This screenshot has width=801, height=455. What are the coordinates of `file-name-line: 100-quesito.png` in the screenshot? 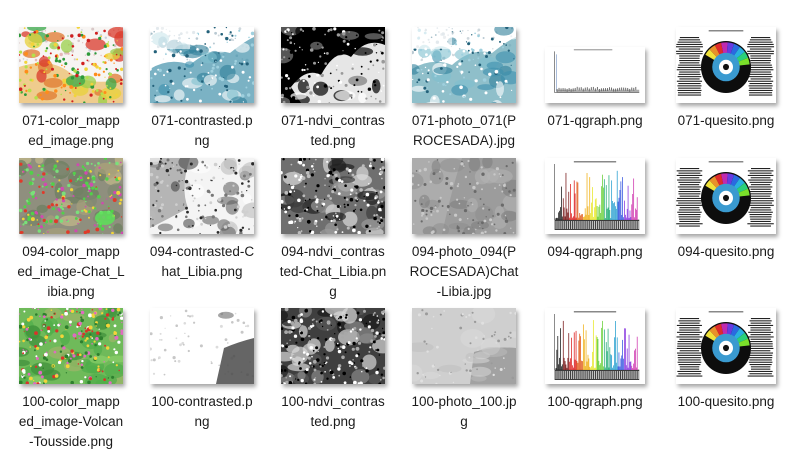 It's located at (726, 401).